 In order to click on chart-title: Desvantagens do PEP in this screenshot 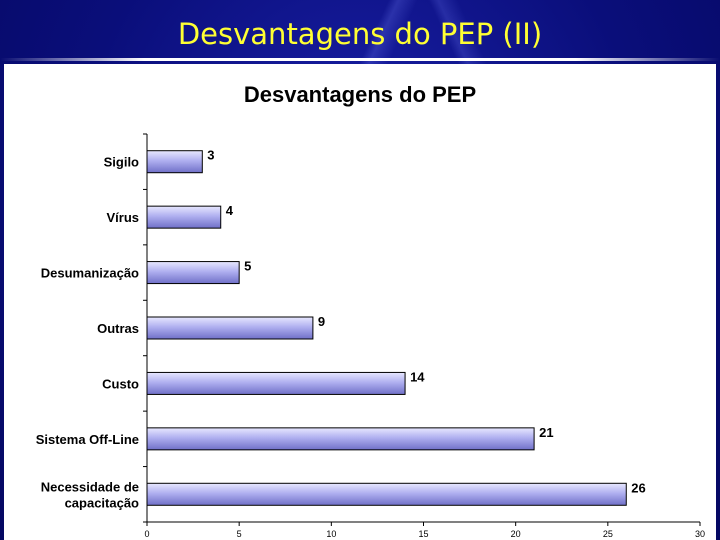, I will do `click(360, 94)`.